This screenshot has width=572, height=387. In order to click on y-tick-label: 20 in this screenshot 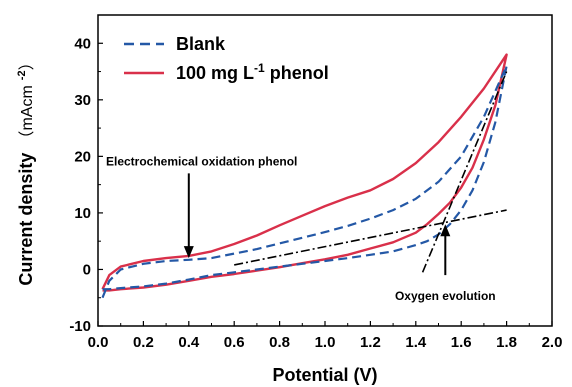, I will do `click(82, 156)`.